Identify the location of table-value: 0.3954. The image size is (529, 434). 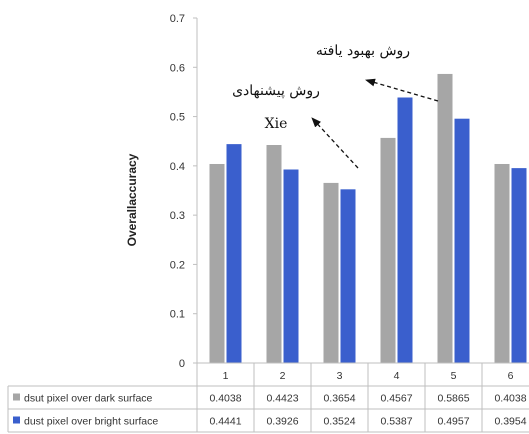
(510, 422).